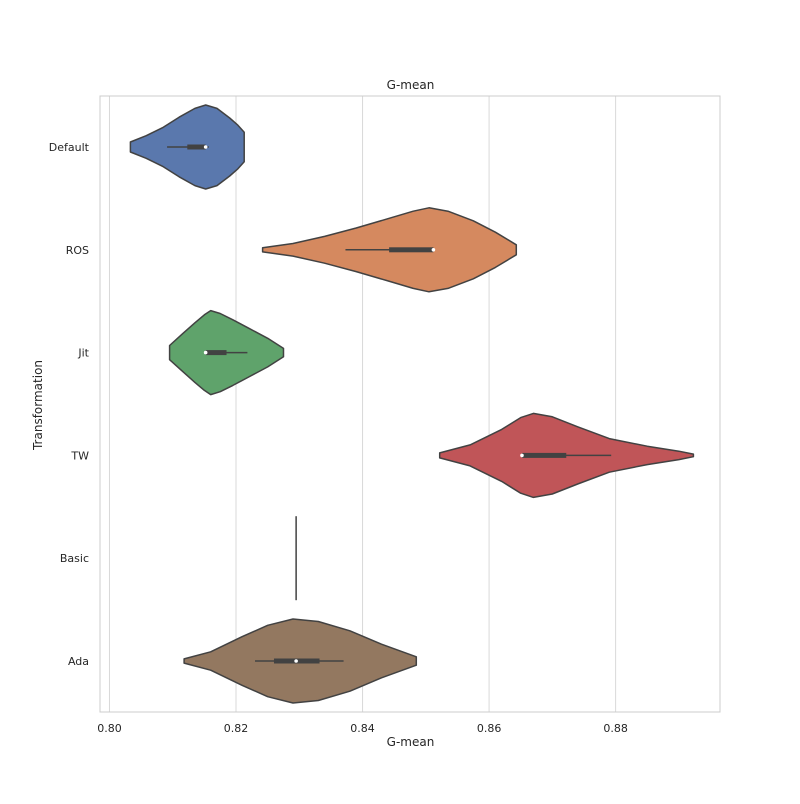 The height and width of the screenshot is (804, 800). I want to click on x-tick-label: 0.84, so click(362, 728).